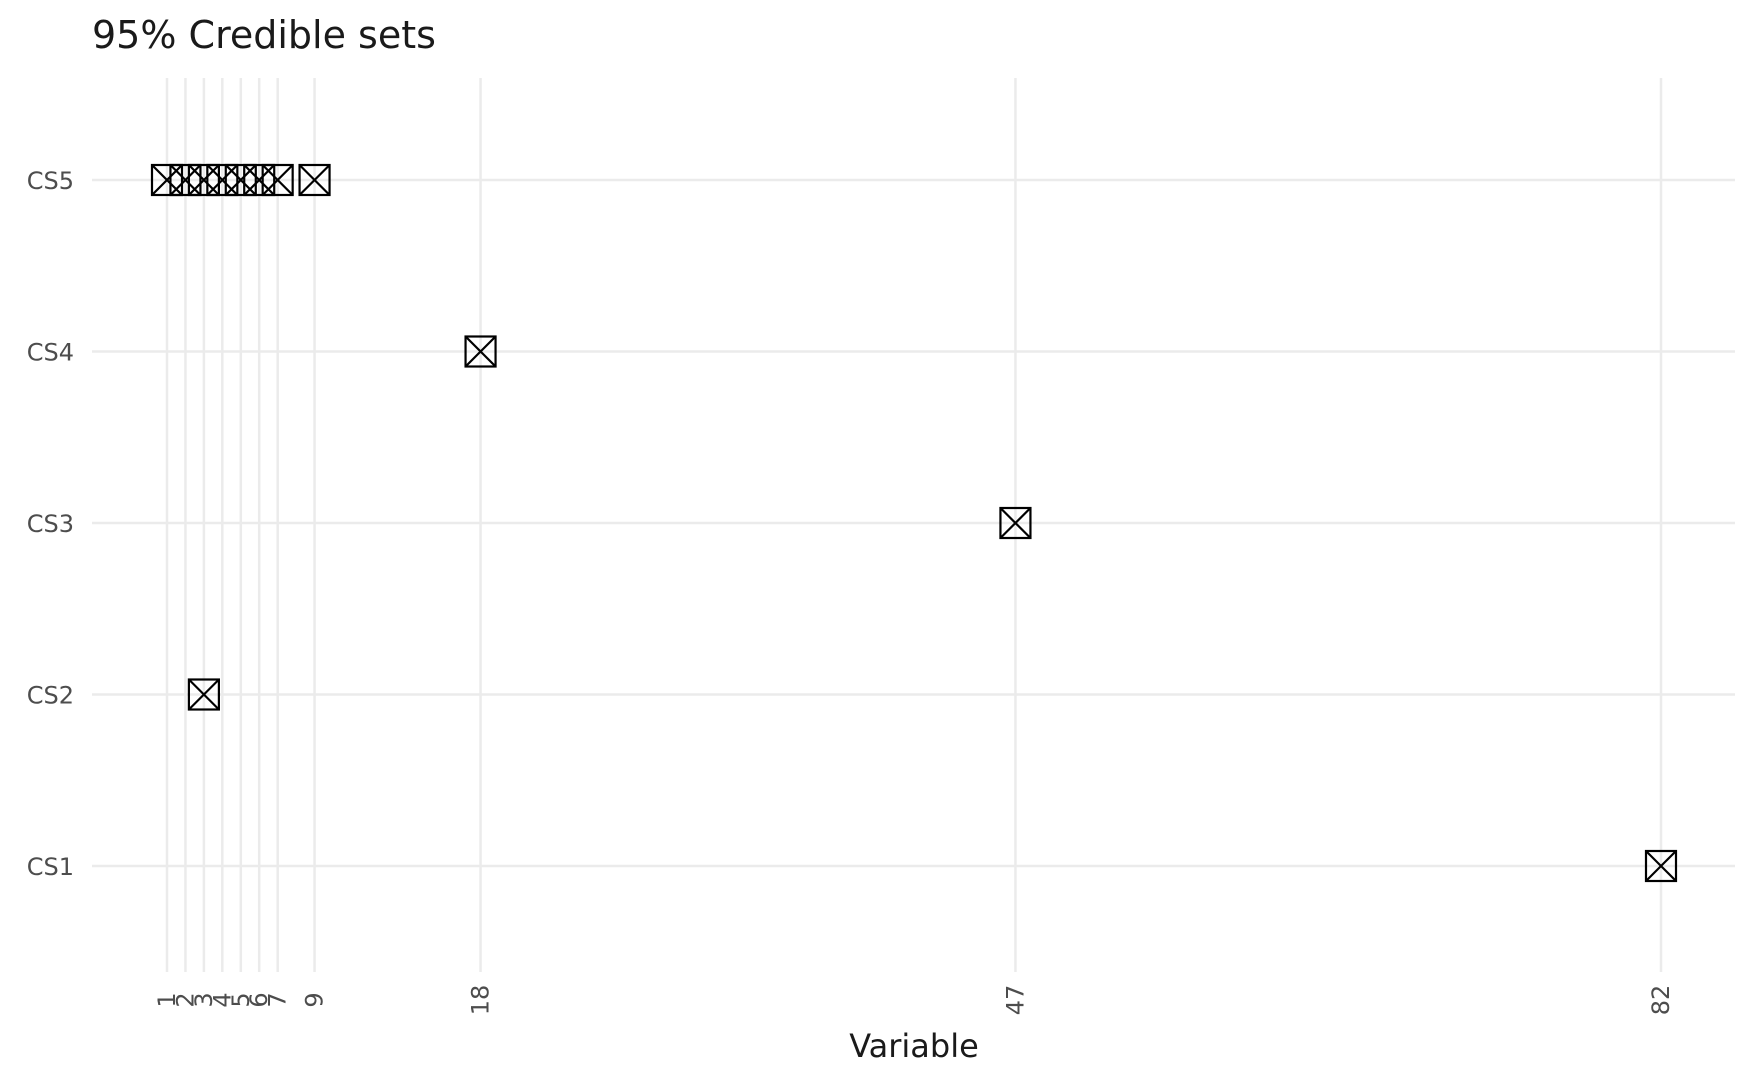 This screenshot has width=1750, height=1081. What do you see at coordinates (50, 353) in the screenshot?
I see `y-tick-label: CS4` at bounding box center [50, 353].